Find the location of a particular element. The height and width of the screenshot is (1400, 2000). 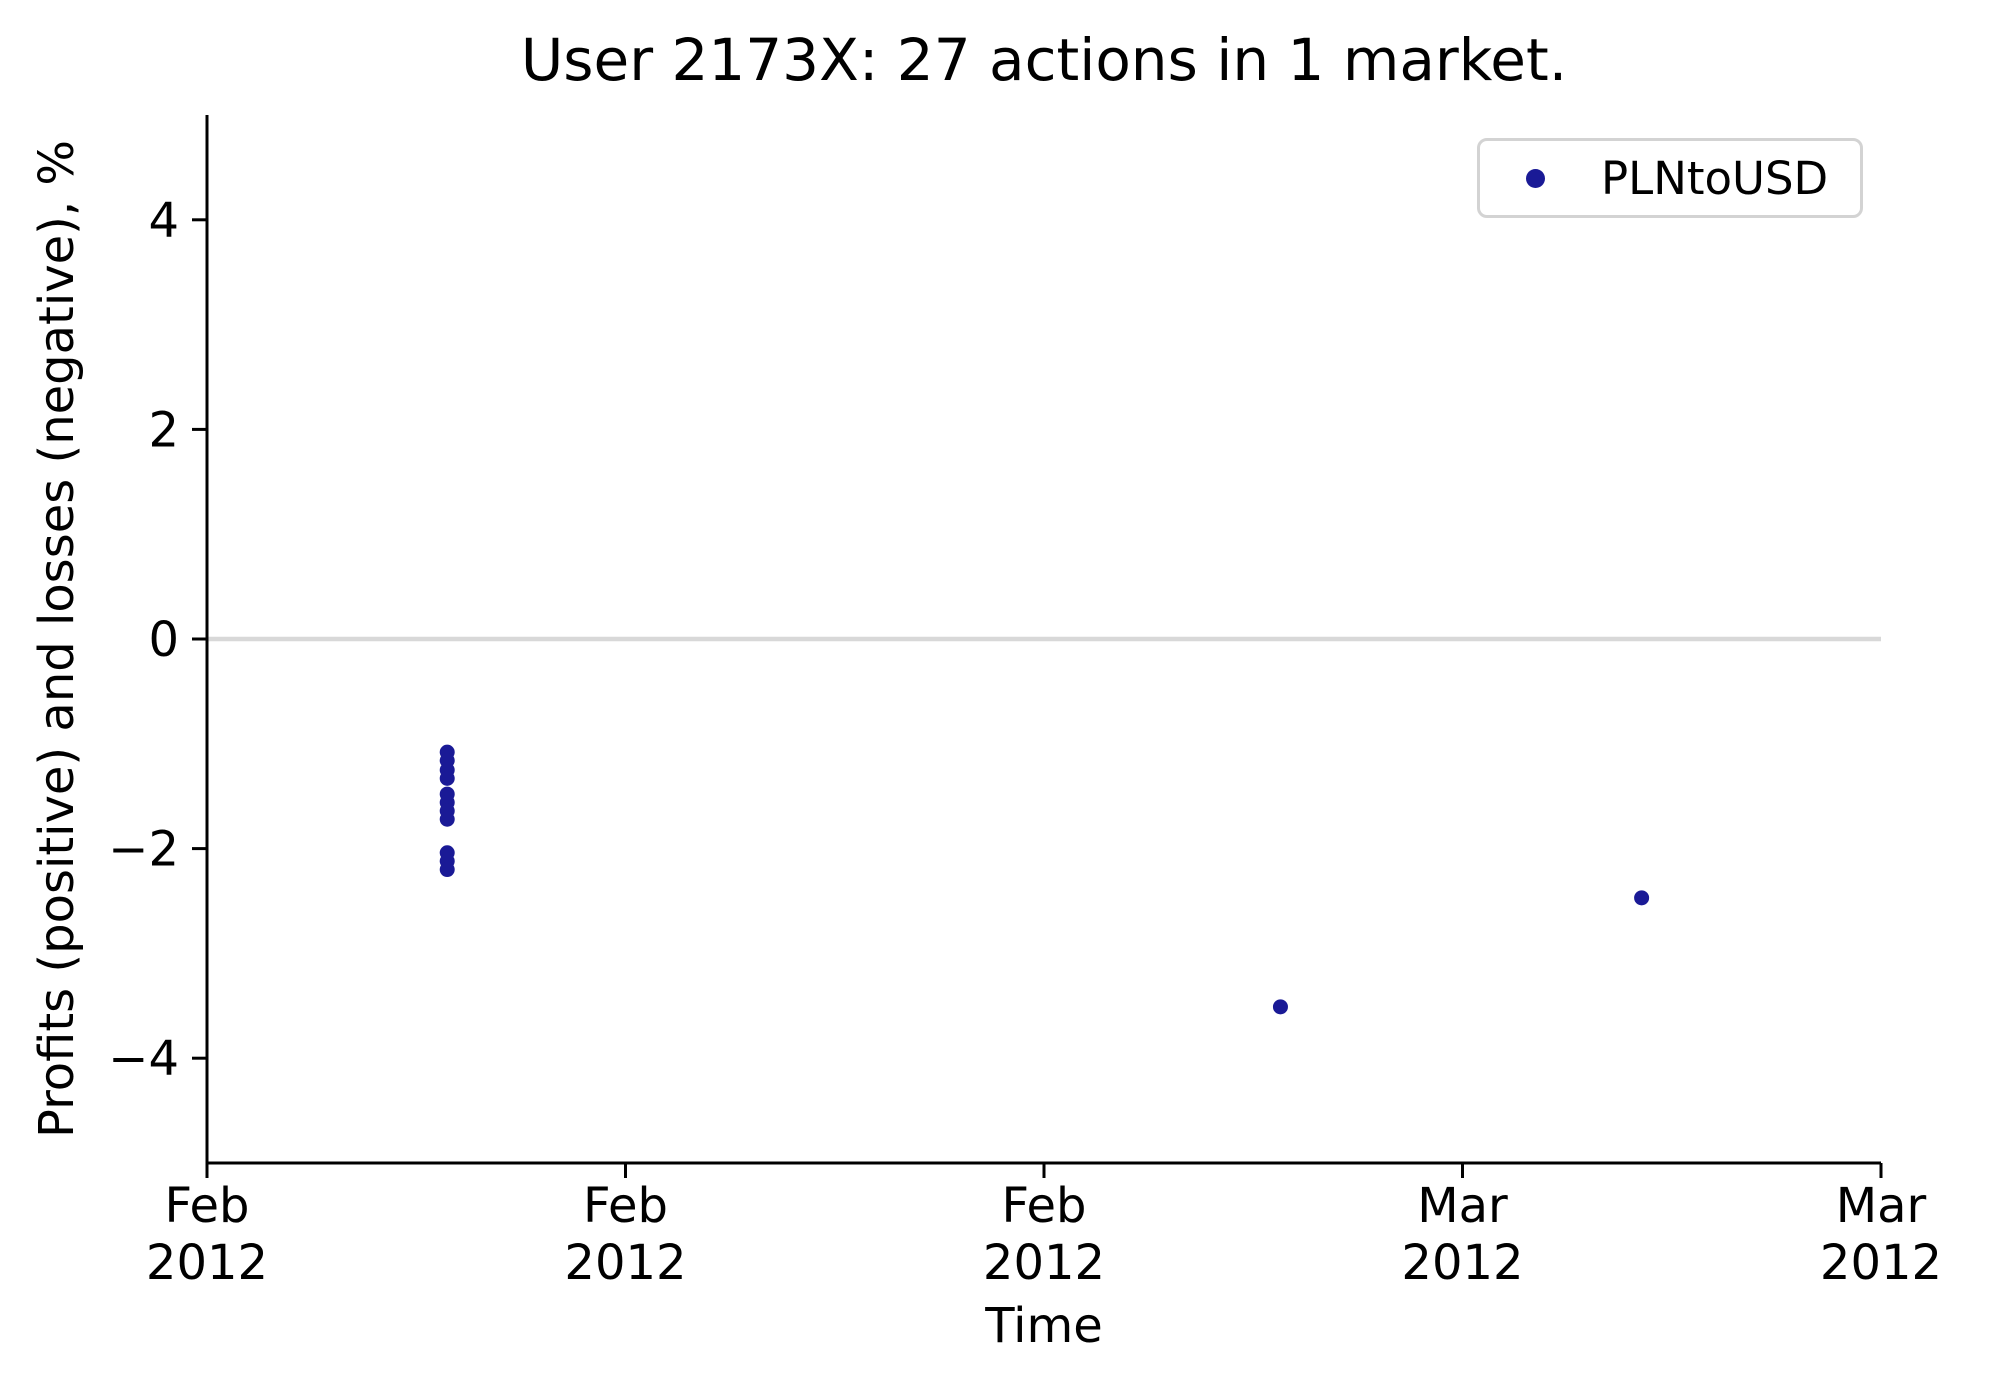

y-tick-label: 0 is located at coordinates (163, 640).